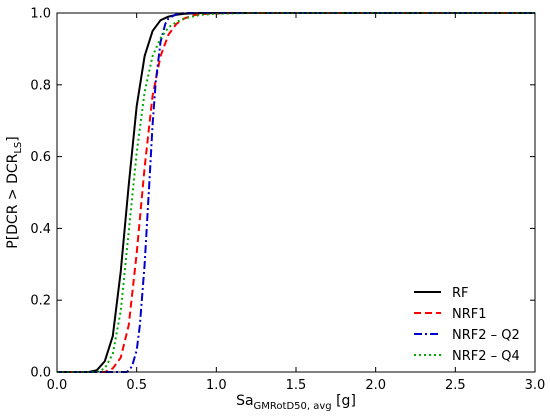  What do you see at coordinates (344, 401) in the screenshot?
I see `x-axis-label-unit: [g]` at bounding box center [344, 401].